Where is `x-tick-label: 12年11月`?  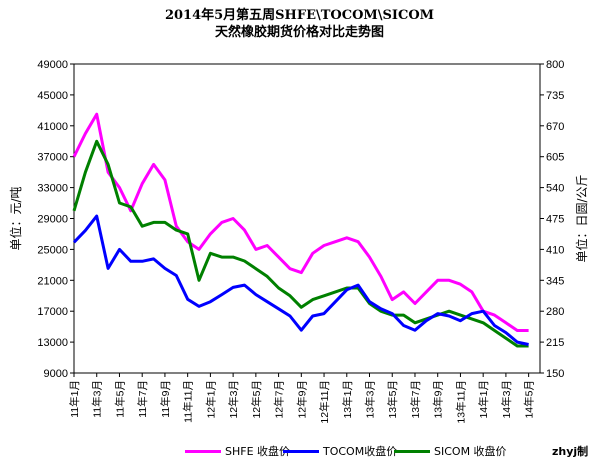 x-tick-label: 12年11月 is located at coordinates (324, 402).